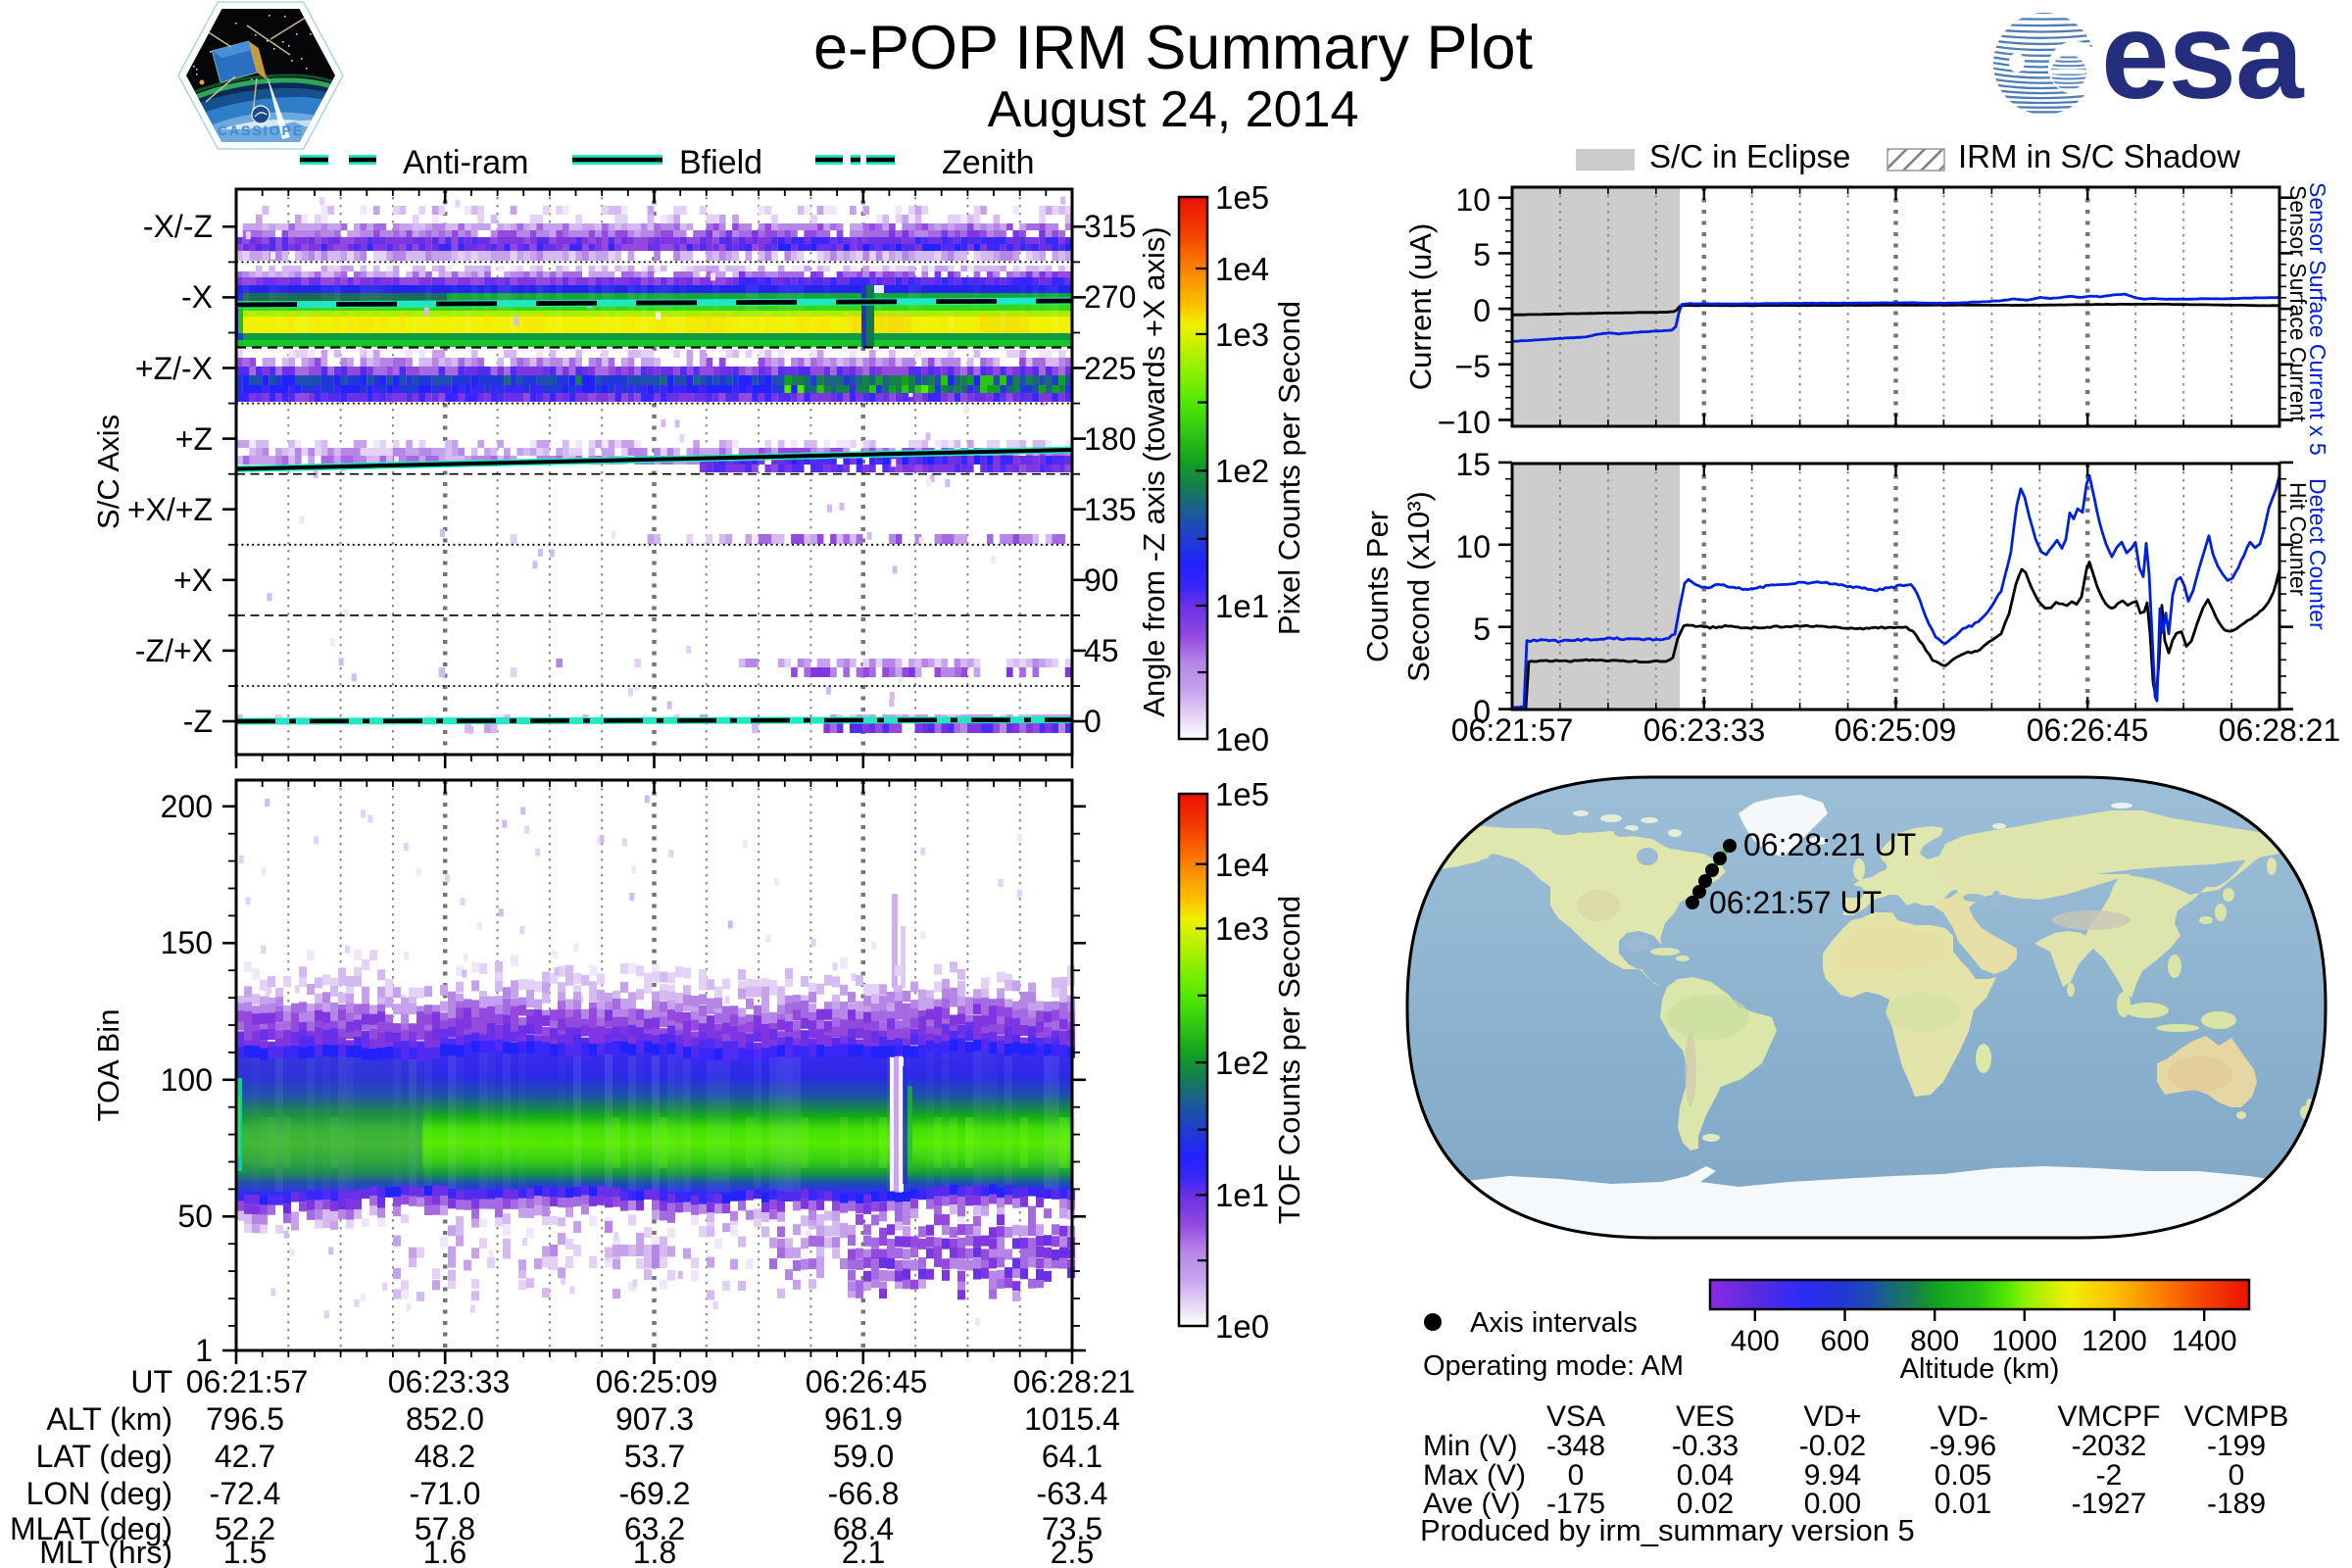 Image resolution: width=2352 pixels, height=1568 pixels. Describe the element at coordinates (2236, 1416) in the screenshot. I see `svg-text: VCMPB` at that location.